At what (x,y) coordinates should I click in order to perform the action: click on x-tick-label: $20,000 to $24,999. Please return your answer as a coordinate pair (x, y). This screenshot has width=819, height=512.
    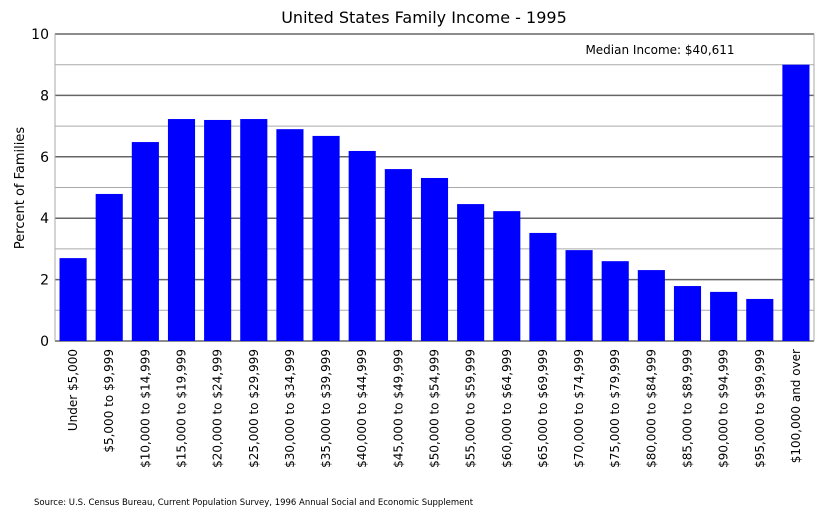
    Looking at the image, I should click on (218, 408).